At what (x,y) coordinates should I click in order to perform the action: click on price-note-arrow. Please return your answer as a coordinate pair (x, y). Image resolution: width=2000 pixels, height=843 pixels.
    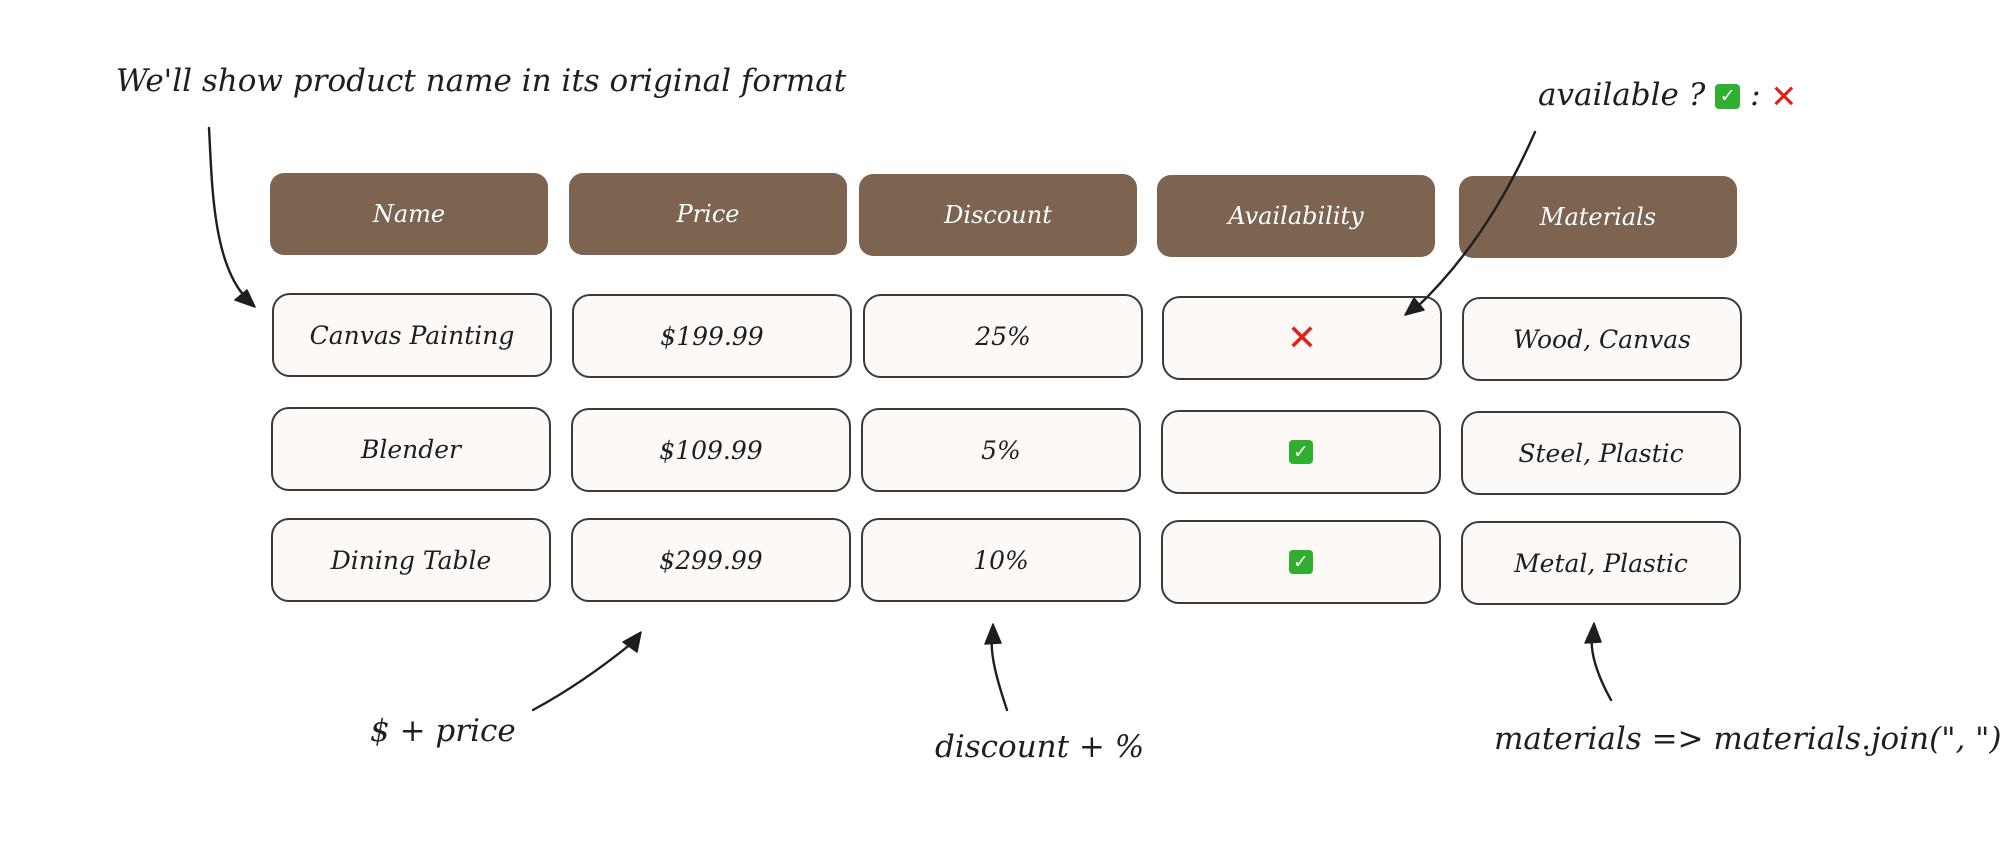
    Looking at the image, I should click on (586, 671).